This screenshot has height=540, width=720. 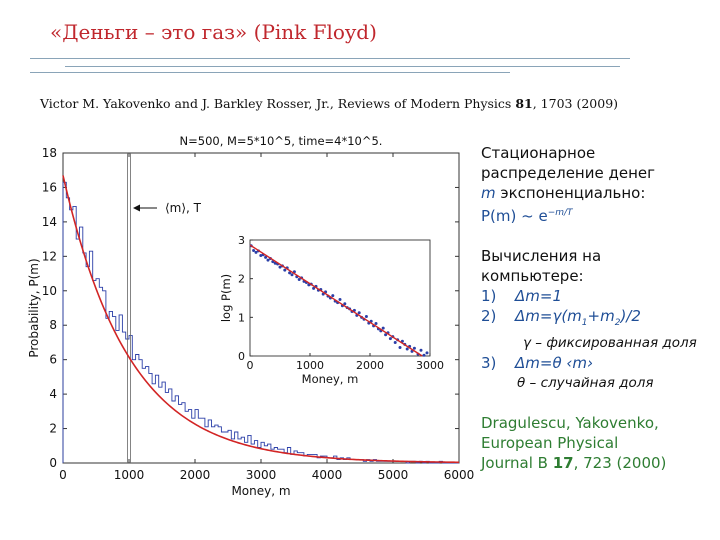 What do you see at coordinates (281, 141) in the screenshot?
I see `chart-title: N=500, M=5*10^5, time=4*10^5.` at bounding box center [281, 141].